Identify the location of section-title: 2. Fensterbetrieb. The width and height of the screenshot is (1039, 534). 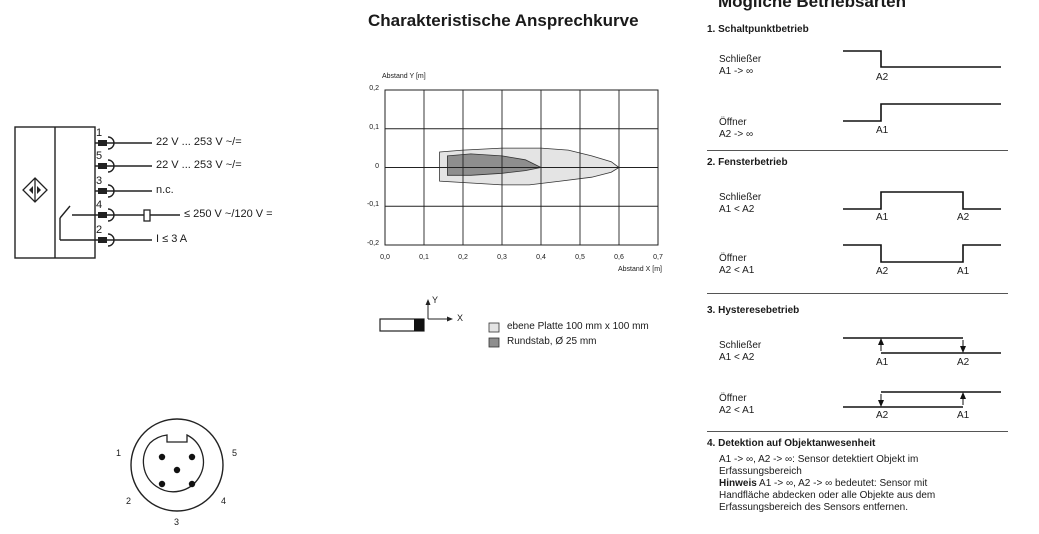
(747, 162).